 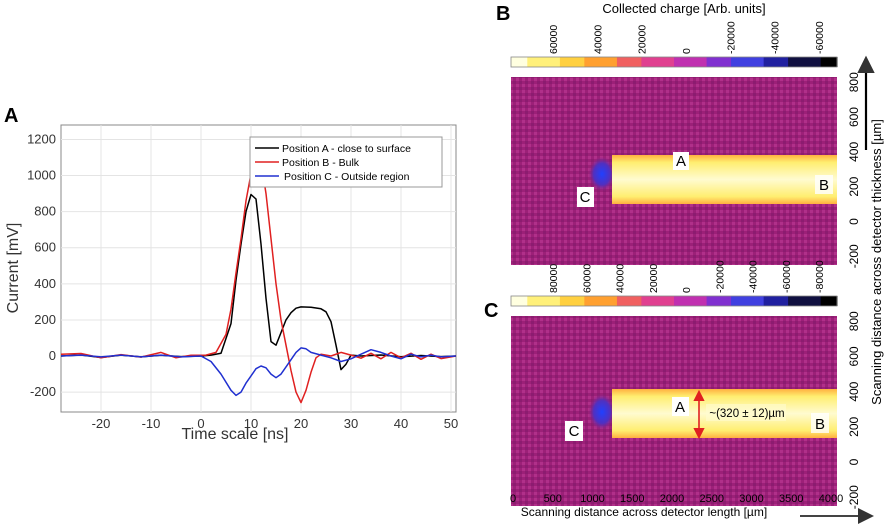 I want to click on colorbar-b, so click(x=674, y=62).